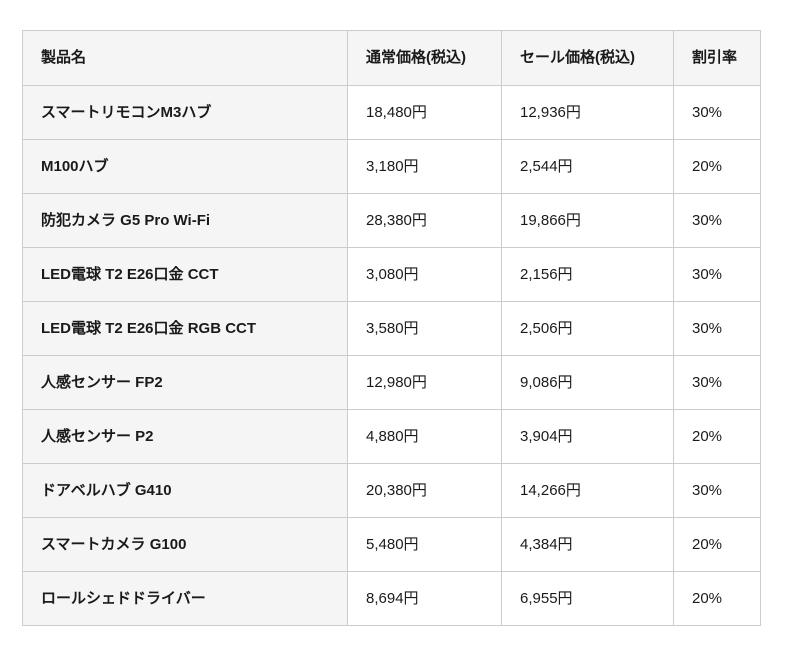 The width and height of the screenshot is (800, 655). I want to click on column-header-regular-price: 通常価格(税込), so click(424, 58).